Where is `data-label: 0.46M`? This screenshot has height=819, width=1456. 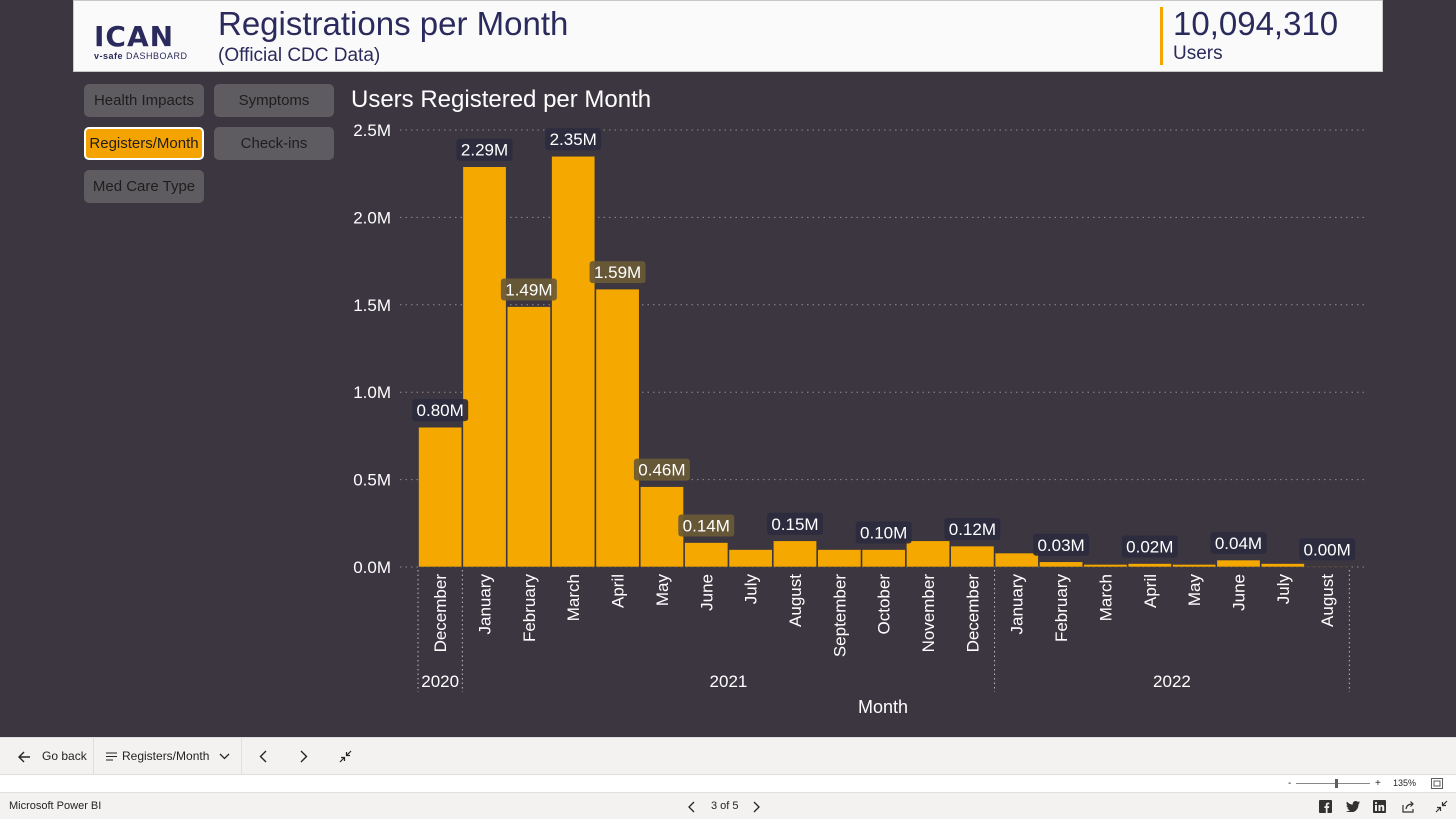
data-label: 0.46M is located at coordinates (661, 470).